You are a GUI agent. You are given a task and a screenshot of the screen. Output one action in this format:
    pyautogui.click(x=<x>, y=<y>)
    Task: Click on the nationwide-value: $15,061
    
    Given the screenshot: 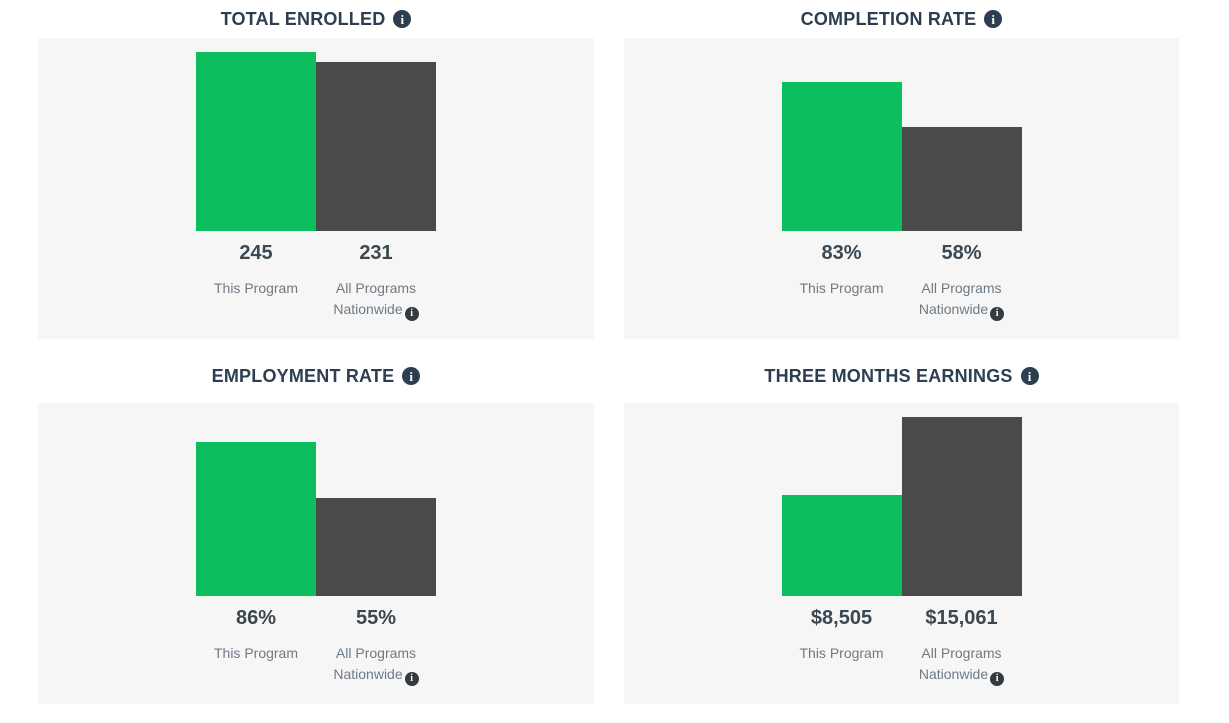 What is the action you would take?
    pyautogui.click(x=961, y=618)
    